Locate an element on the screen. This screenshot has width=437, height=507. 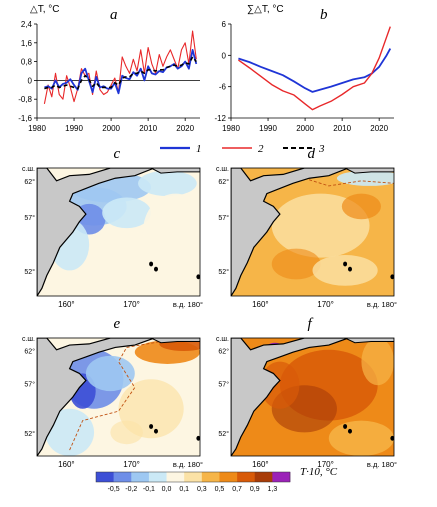
map-field-d is located at coordinates (312, 232).